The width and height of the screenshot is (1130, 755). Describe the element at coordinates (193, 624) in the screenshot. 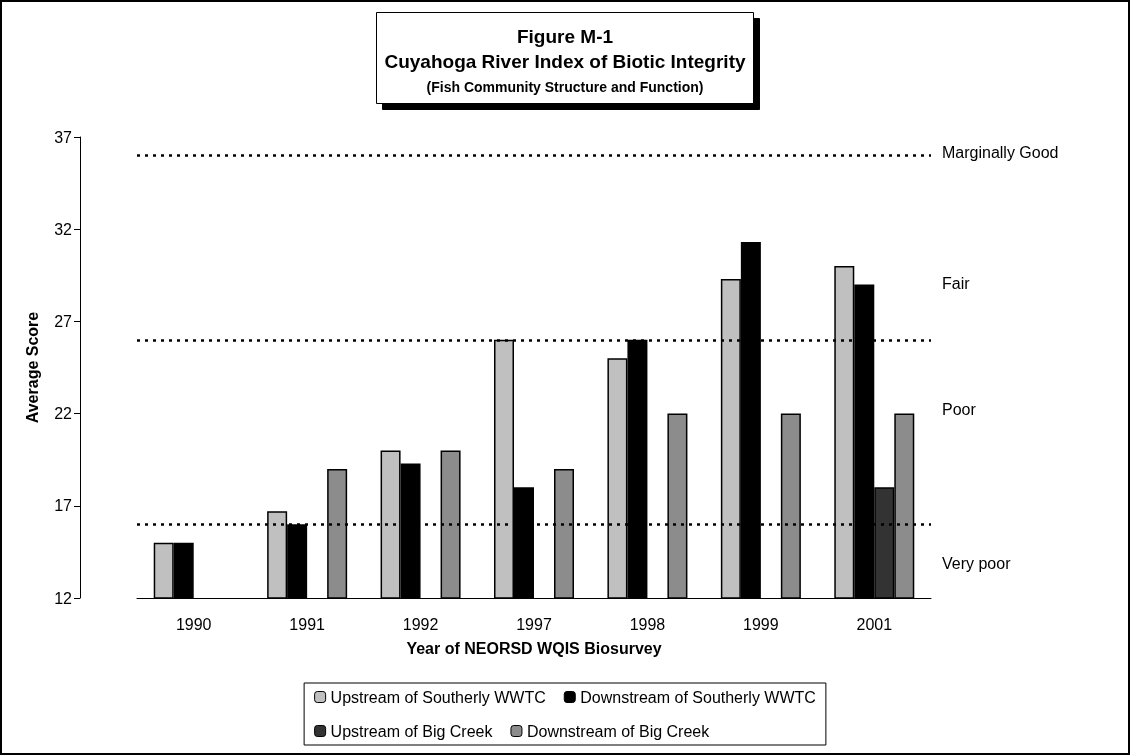

I see `x-tick-label: 1990` at that location.